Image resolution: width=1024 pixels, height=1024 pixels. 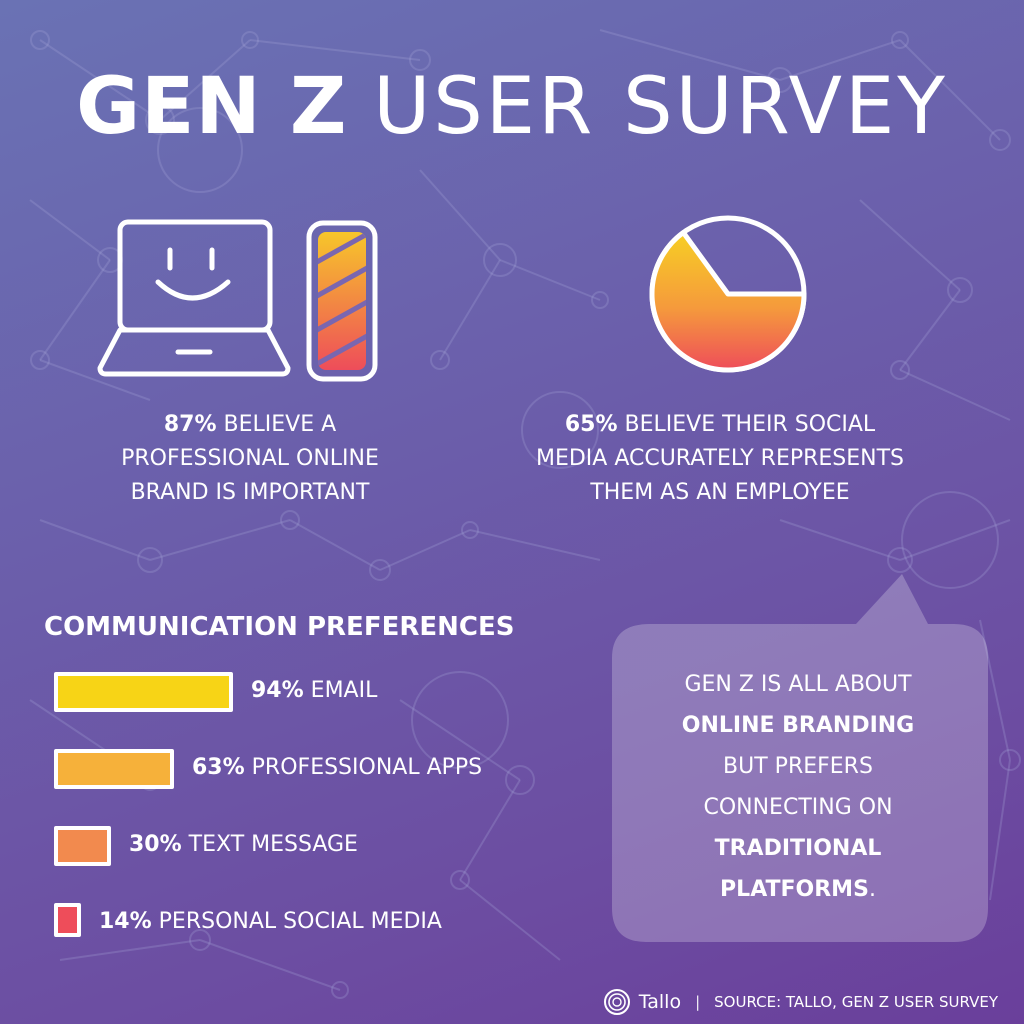 I want to click on bar-label-text-message: 30% TEXT MESSAGE, so click(x=243, y=845).